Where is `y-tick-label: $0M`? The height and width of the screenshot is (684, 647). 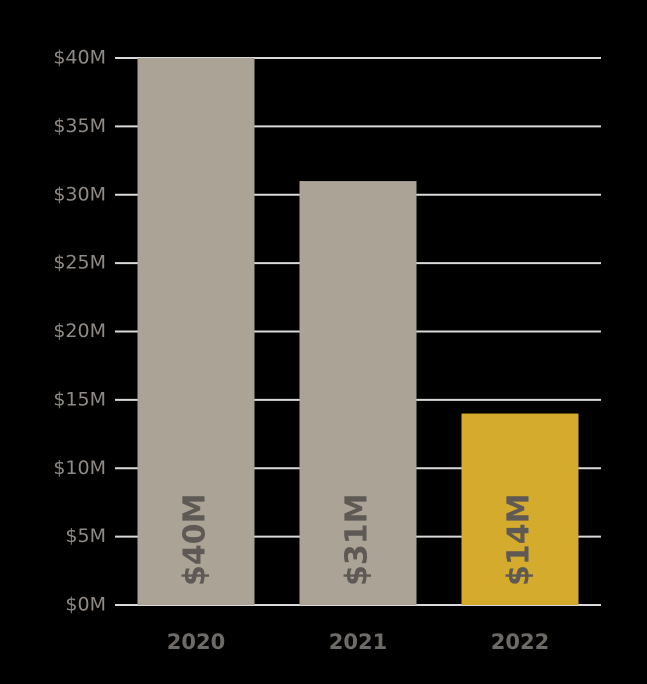
y-tick-label: $0M is located at coordinates (85, 605).